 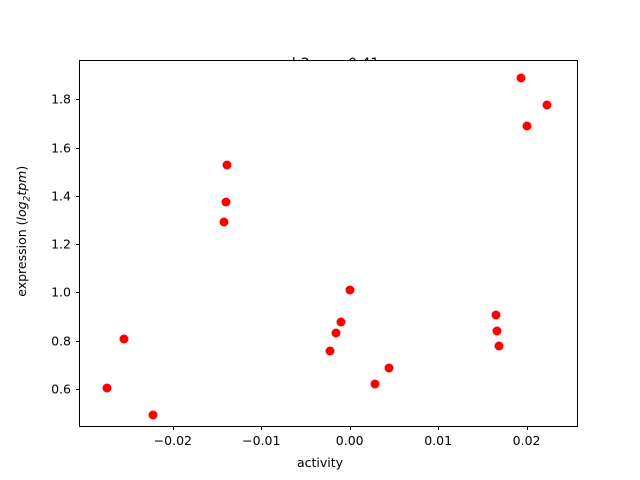 What do you see at coordinates (61, 341) in the screenshot?
I see `y-tick-label: 0.8` at bounding box center [61, 341].